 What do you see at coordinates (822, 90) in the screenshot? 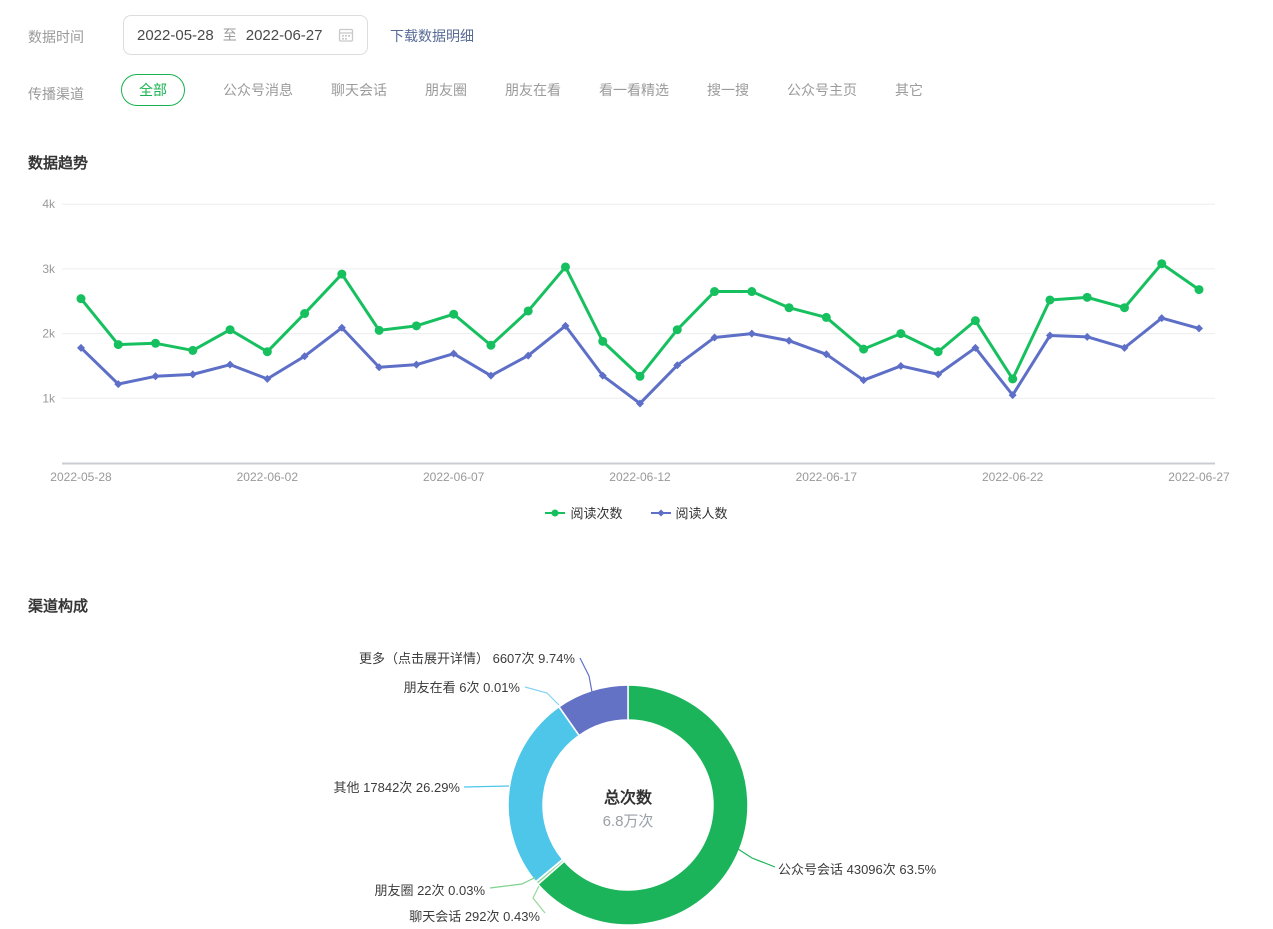
I see `channel-tab-7: 公众号主页` at bounding box center [822, 90].